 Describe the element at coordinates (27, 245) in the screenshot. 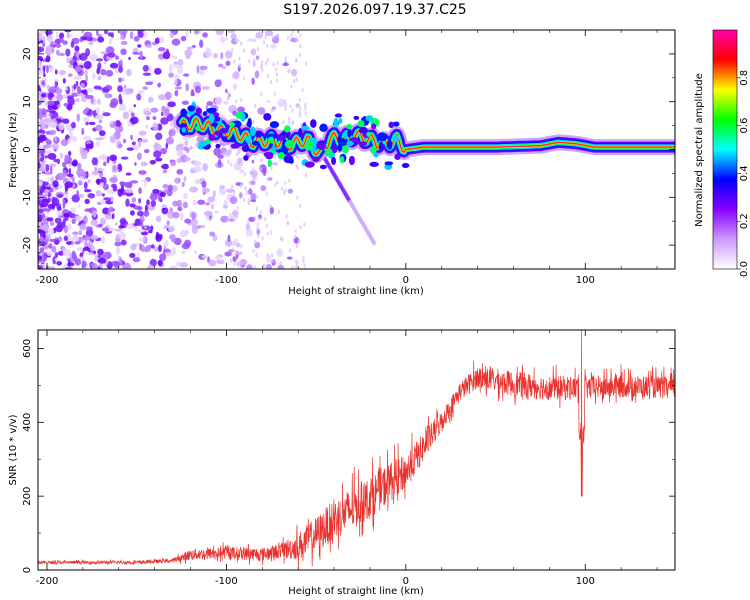

I see `y-tick-label: -20` at that location.